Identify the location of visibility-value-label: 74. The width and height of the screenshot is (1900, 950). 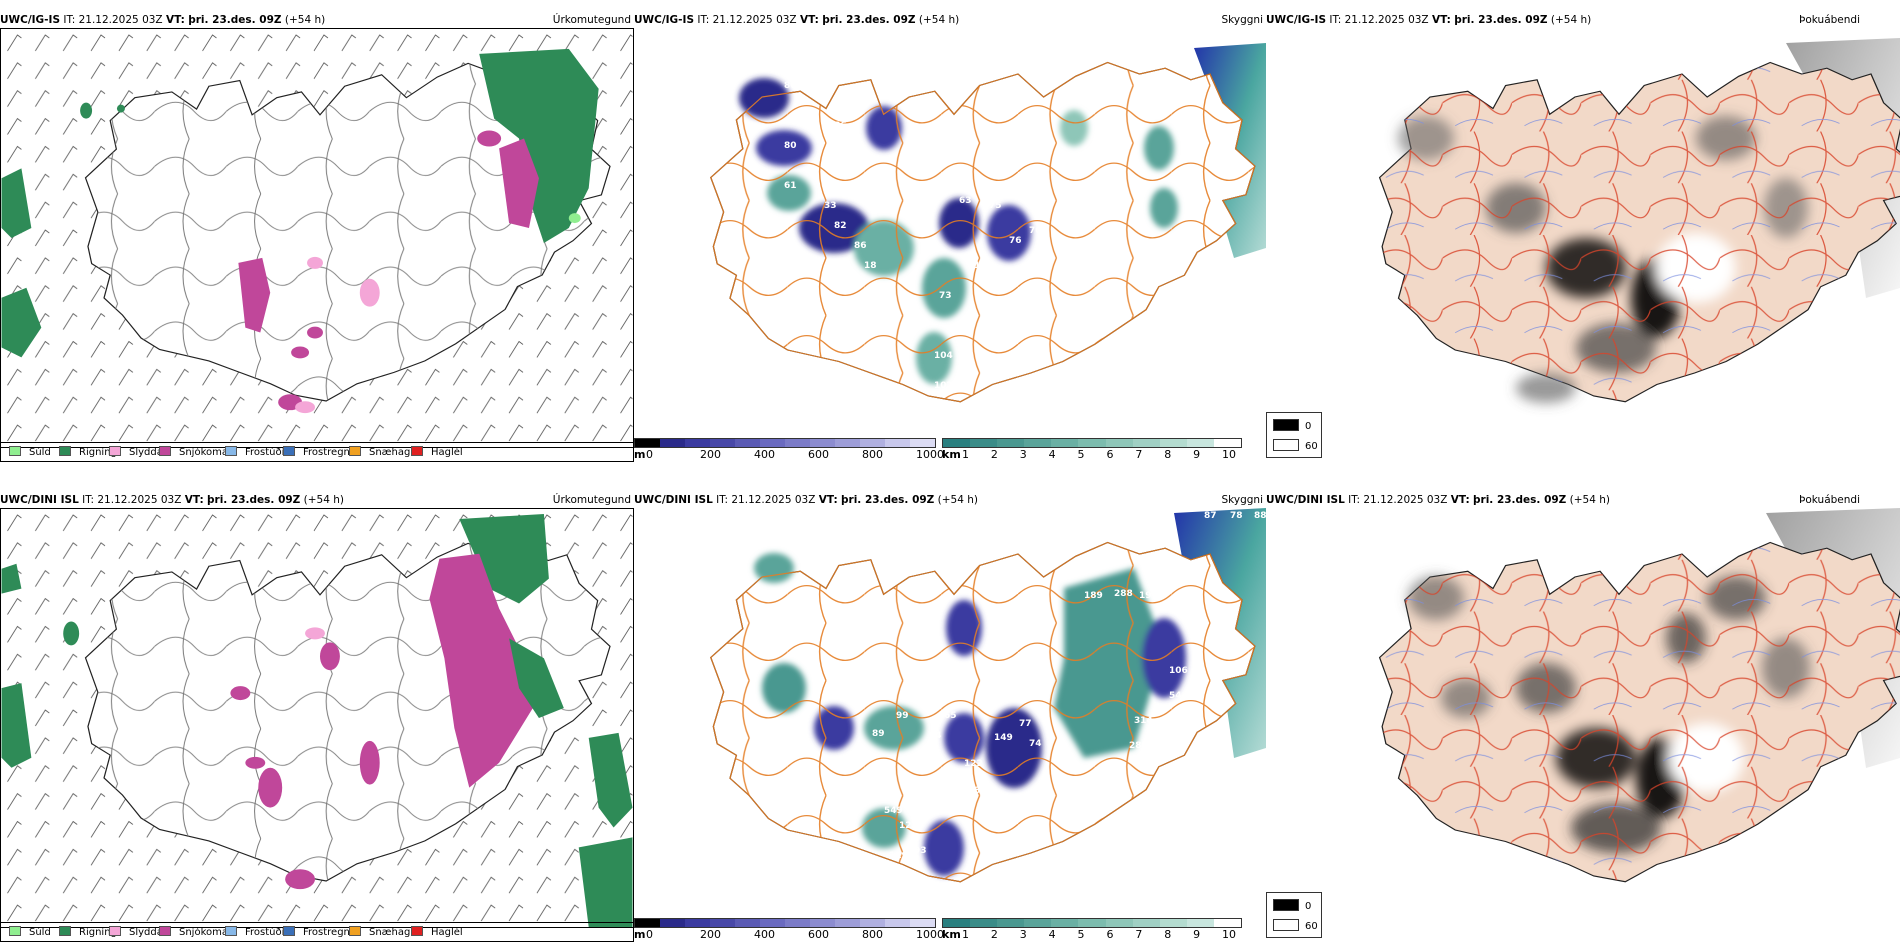
(1035, 744).